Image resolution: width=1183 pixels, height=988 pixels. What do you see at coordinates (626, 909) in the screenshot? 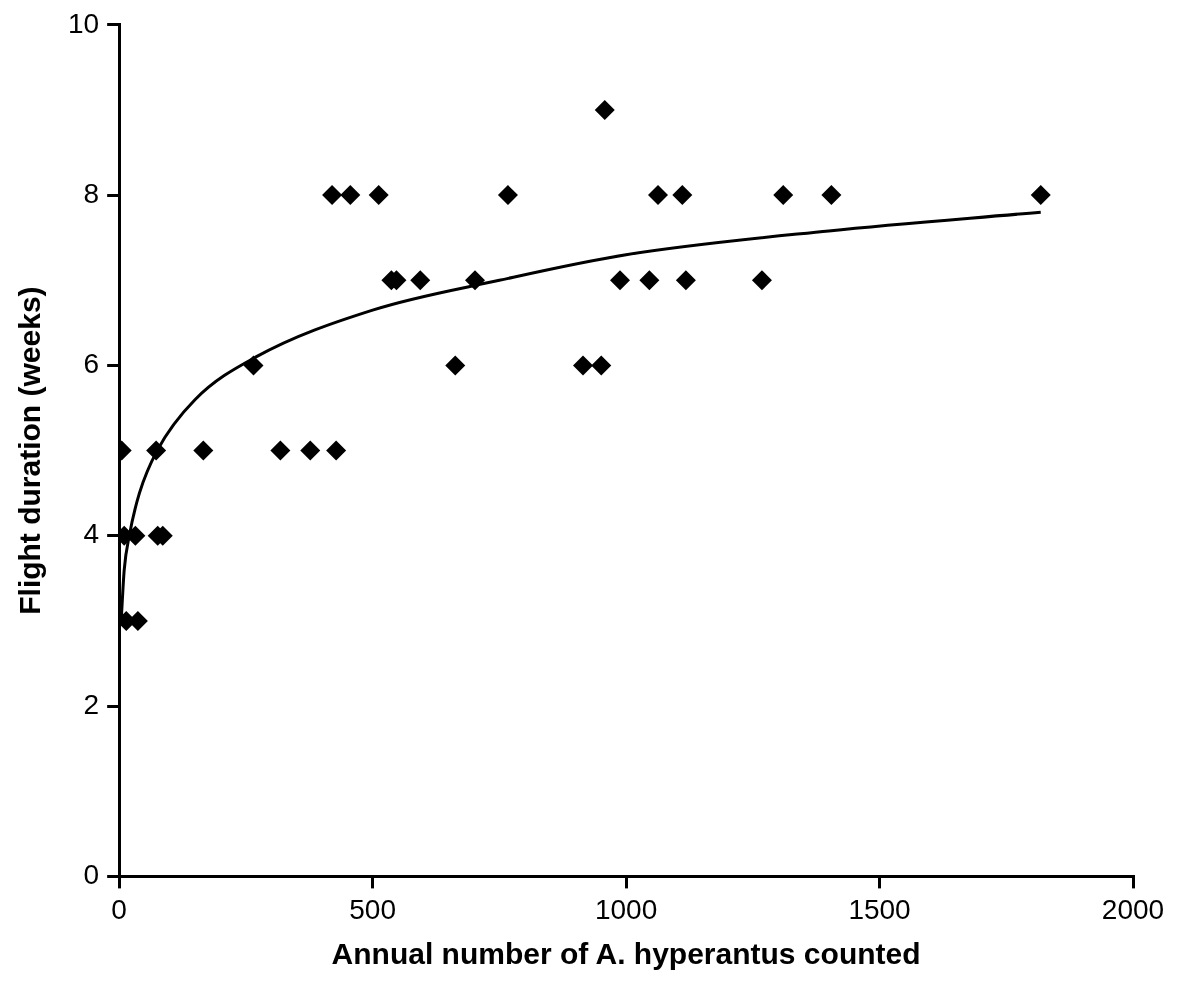
I see `x-tick-label: 1000` at bounding box center [626, 909].